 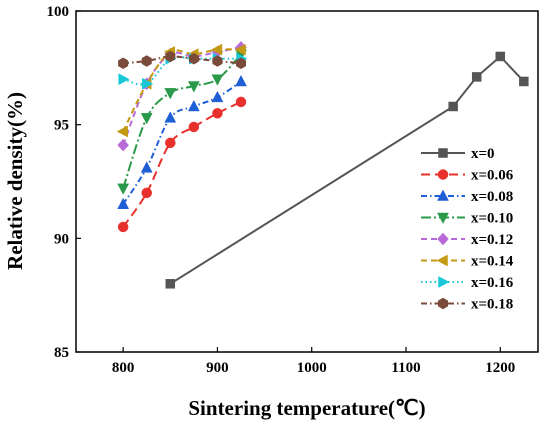 I want to click on y-tick-label: 90, so click(x=61, y=239).